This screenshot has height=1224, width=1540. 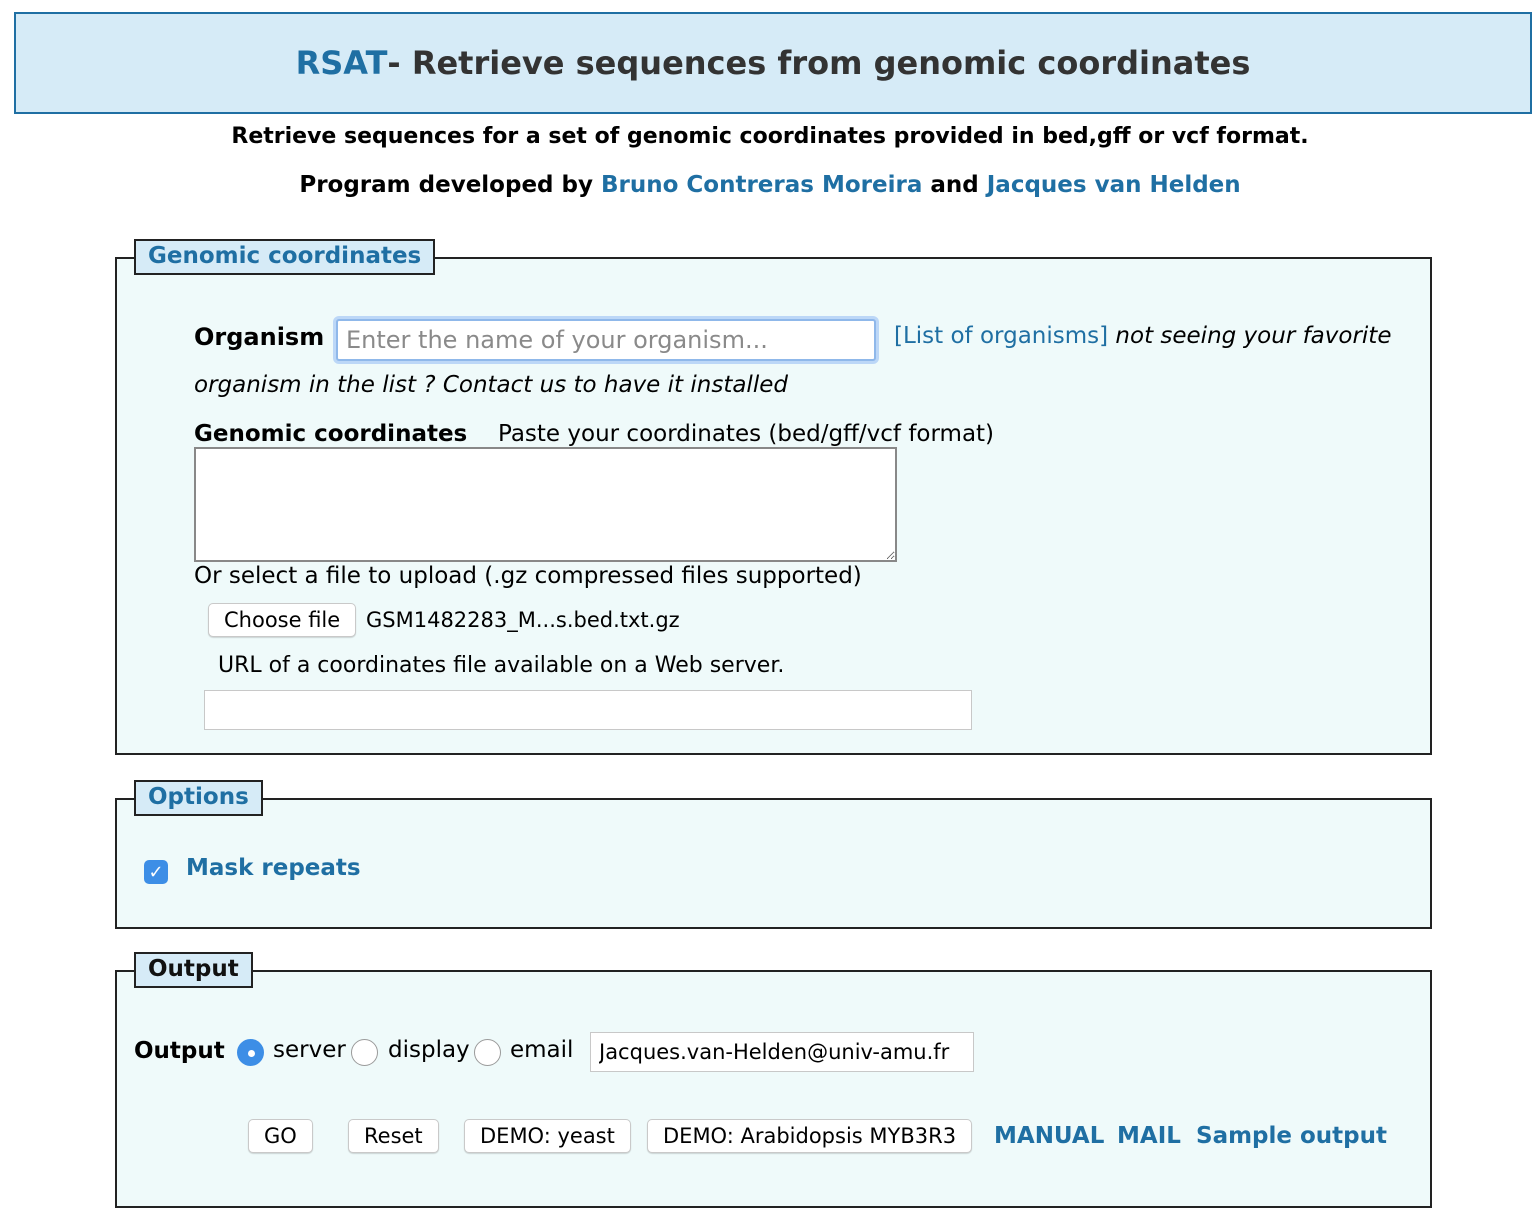 What do you see at coordinates (545, 504) in the screenshot?
I see `coordinates-textarea` at bounding box center [545, 504].